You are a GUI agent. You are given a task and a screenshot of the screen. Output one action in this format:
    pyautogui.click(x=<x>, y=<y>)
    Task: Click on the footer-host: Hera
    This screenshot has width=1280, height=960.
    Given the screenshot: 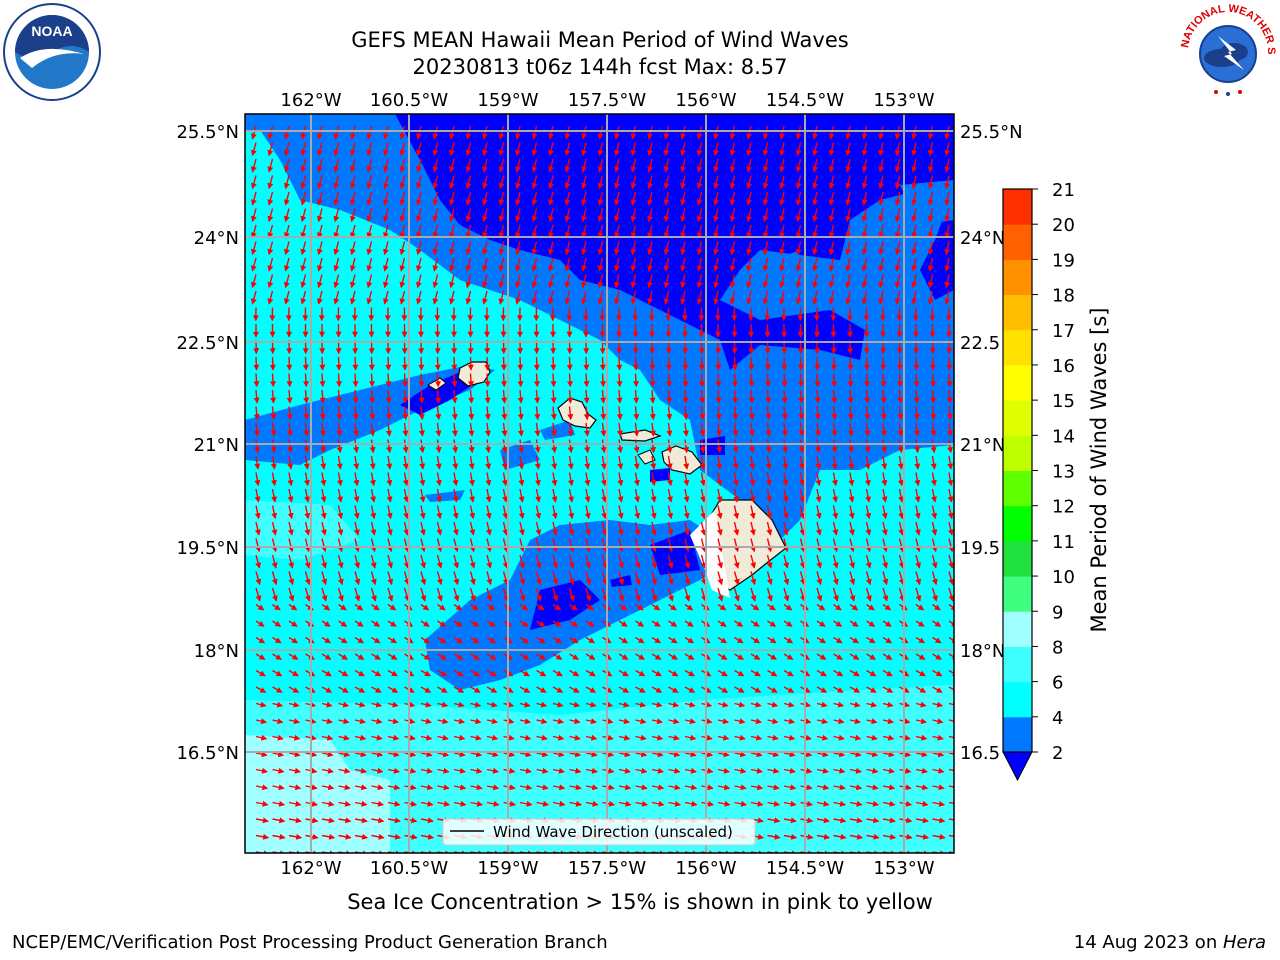 What is the action you would take?
    pyautogui.click(x=1244, y=942)
    